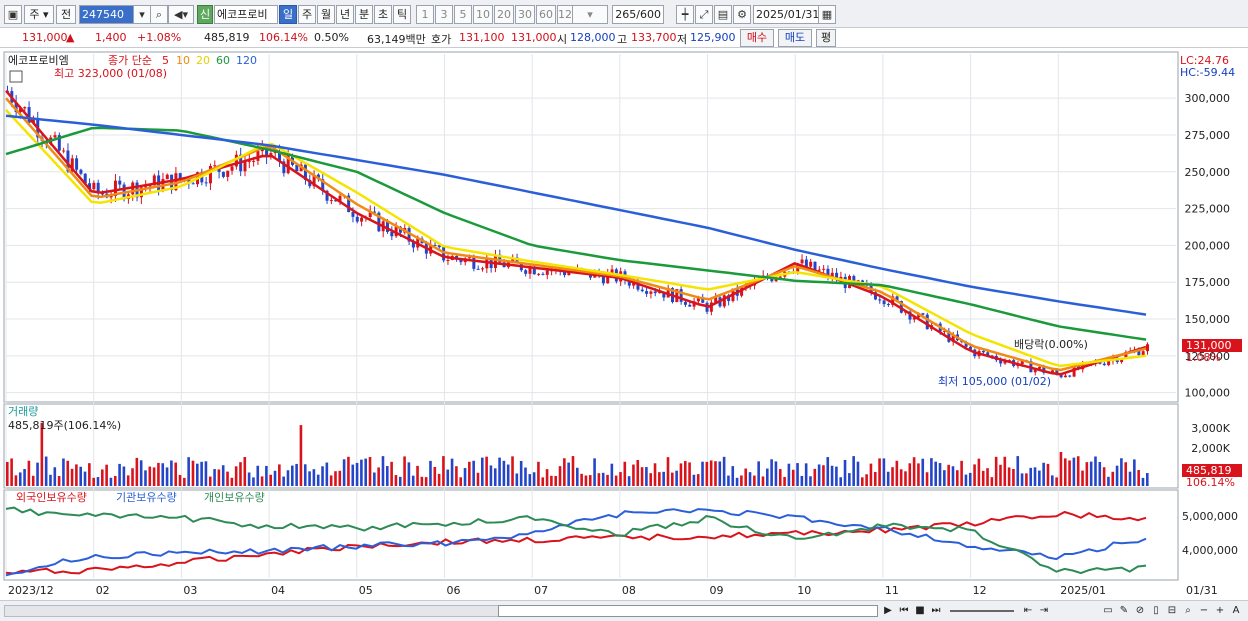 The image size is (1248, 621). I want to click on avg-button: 평, so click(826, 38).